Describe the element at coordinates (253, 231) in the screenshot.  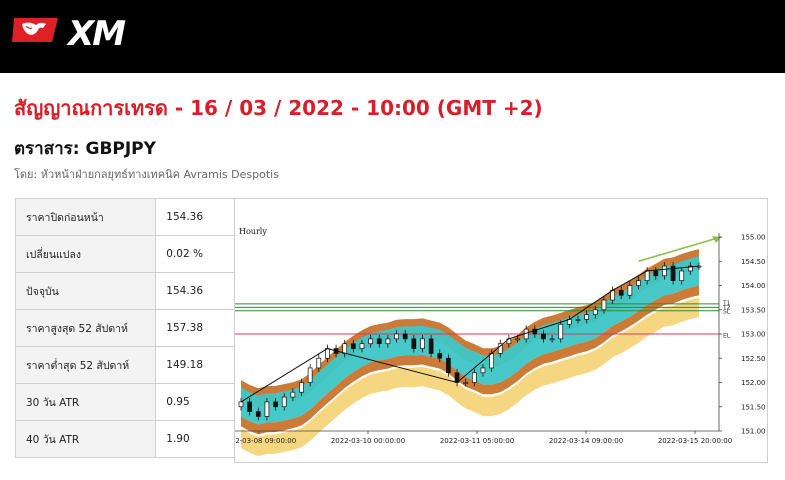
I see `timeframe-label: Hourly` at that location.